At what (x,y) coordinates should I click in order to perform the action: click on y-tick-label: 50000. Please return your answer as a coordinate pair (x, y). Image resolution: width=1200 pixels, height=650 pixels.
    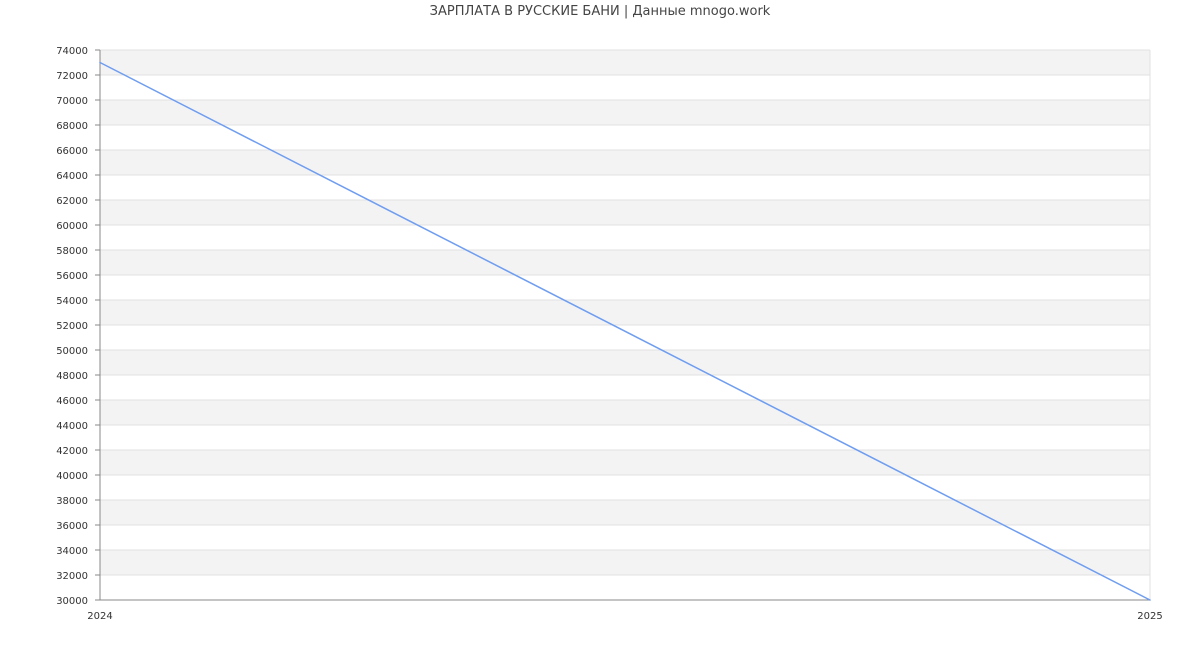
    Looking at the image, I should click on (72, 351).